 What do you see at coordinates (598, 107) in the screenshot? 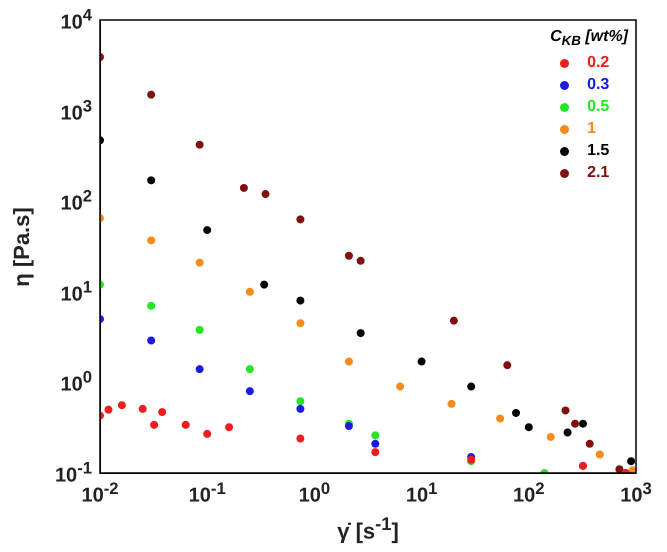
I see `legend-label: 0.5` at bounding box center [598, 107].